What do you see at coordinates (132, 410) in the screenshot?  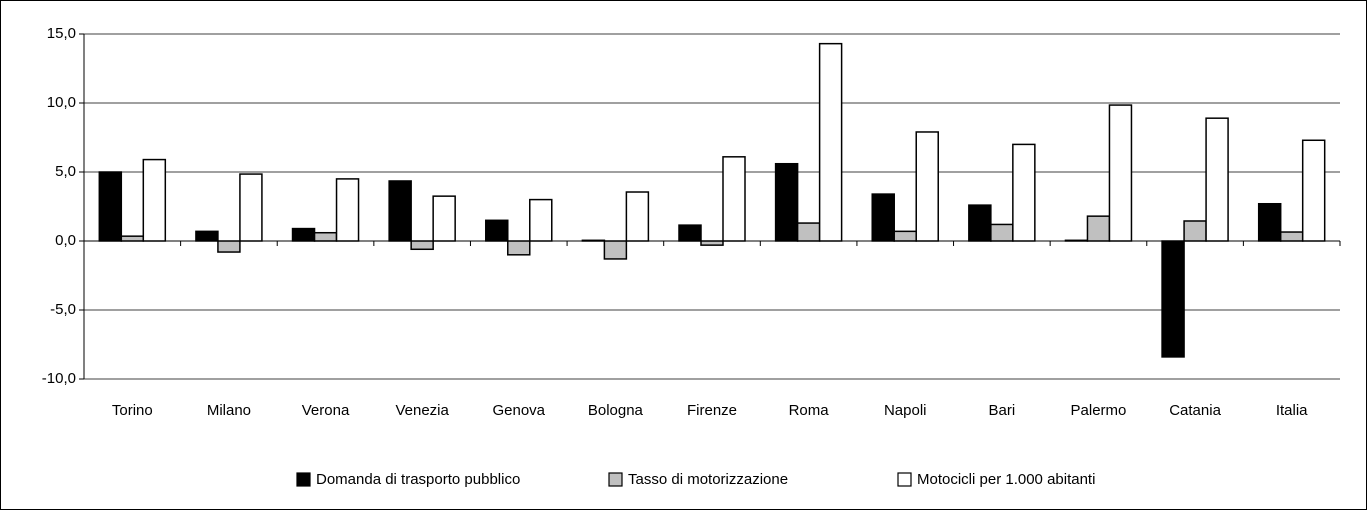 I see `x-tick-label: Torino` at bounding box center [132, 410].